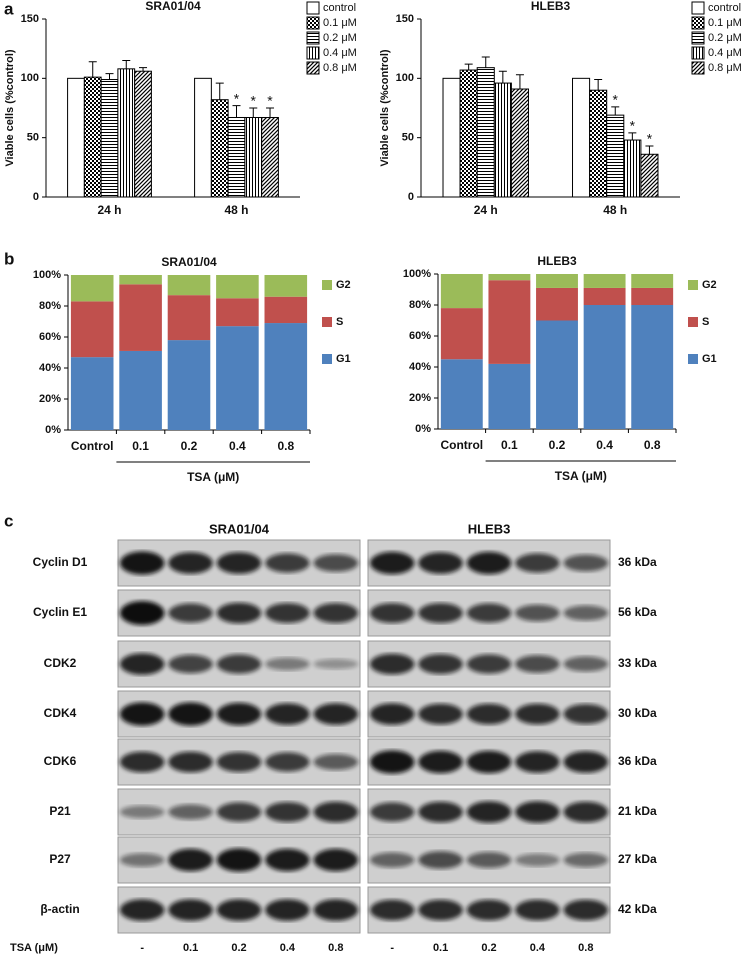 This screenshot has height=963, width=752. Describe the element at coordinates (60, 562) in the screenshot. I see `protein-label: Cyclin D1` at that location.